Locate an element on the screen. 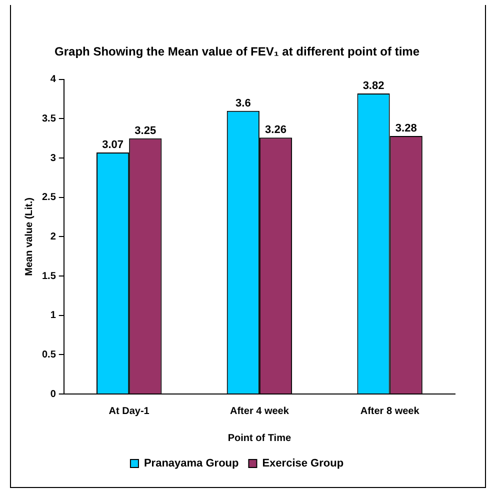  data-label: 3.25 is located at coordinates (145, 130).